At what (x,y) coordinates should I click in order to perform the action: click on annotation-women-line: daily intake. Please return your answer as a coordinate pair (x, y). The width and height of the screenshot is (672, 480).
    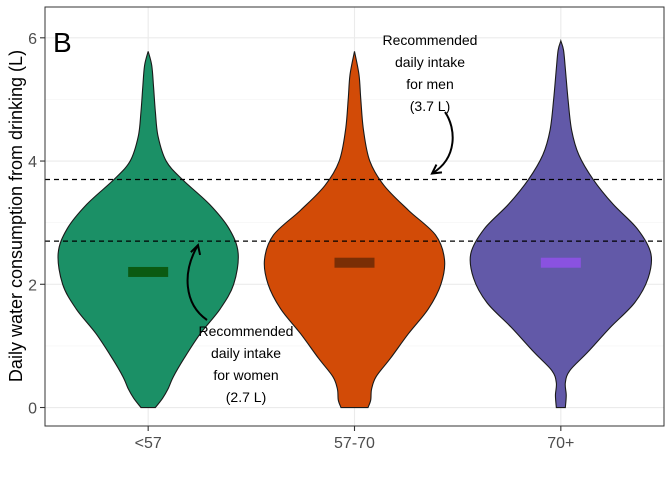
    Looking at the image, I should click on (246, 353).